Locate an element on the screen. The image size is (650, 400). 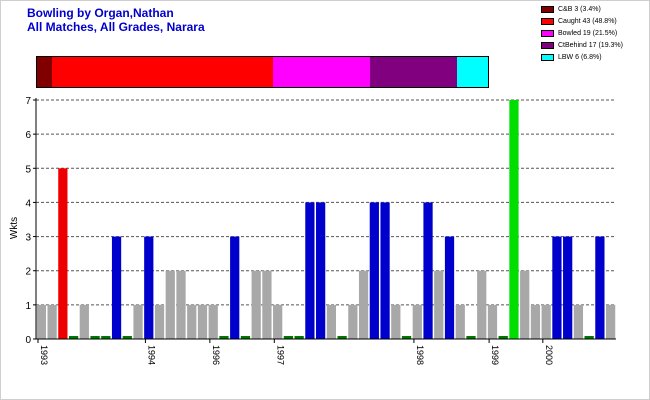
chart-subtitle: All Matches, All Grades, Narara is located at coordinates (116, 27).